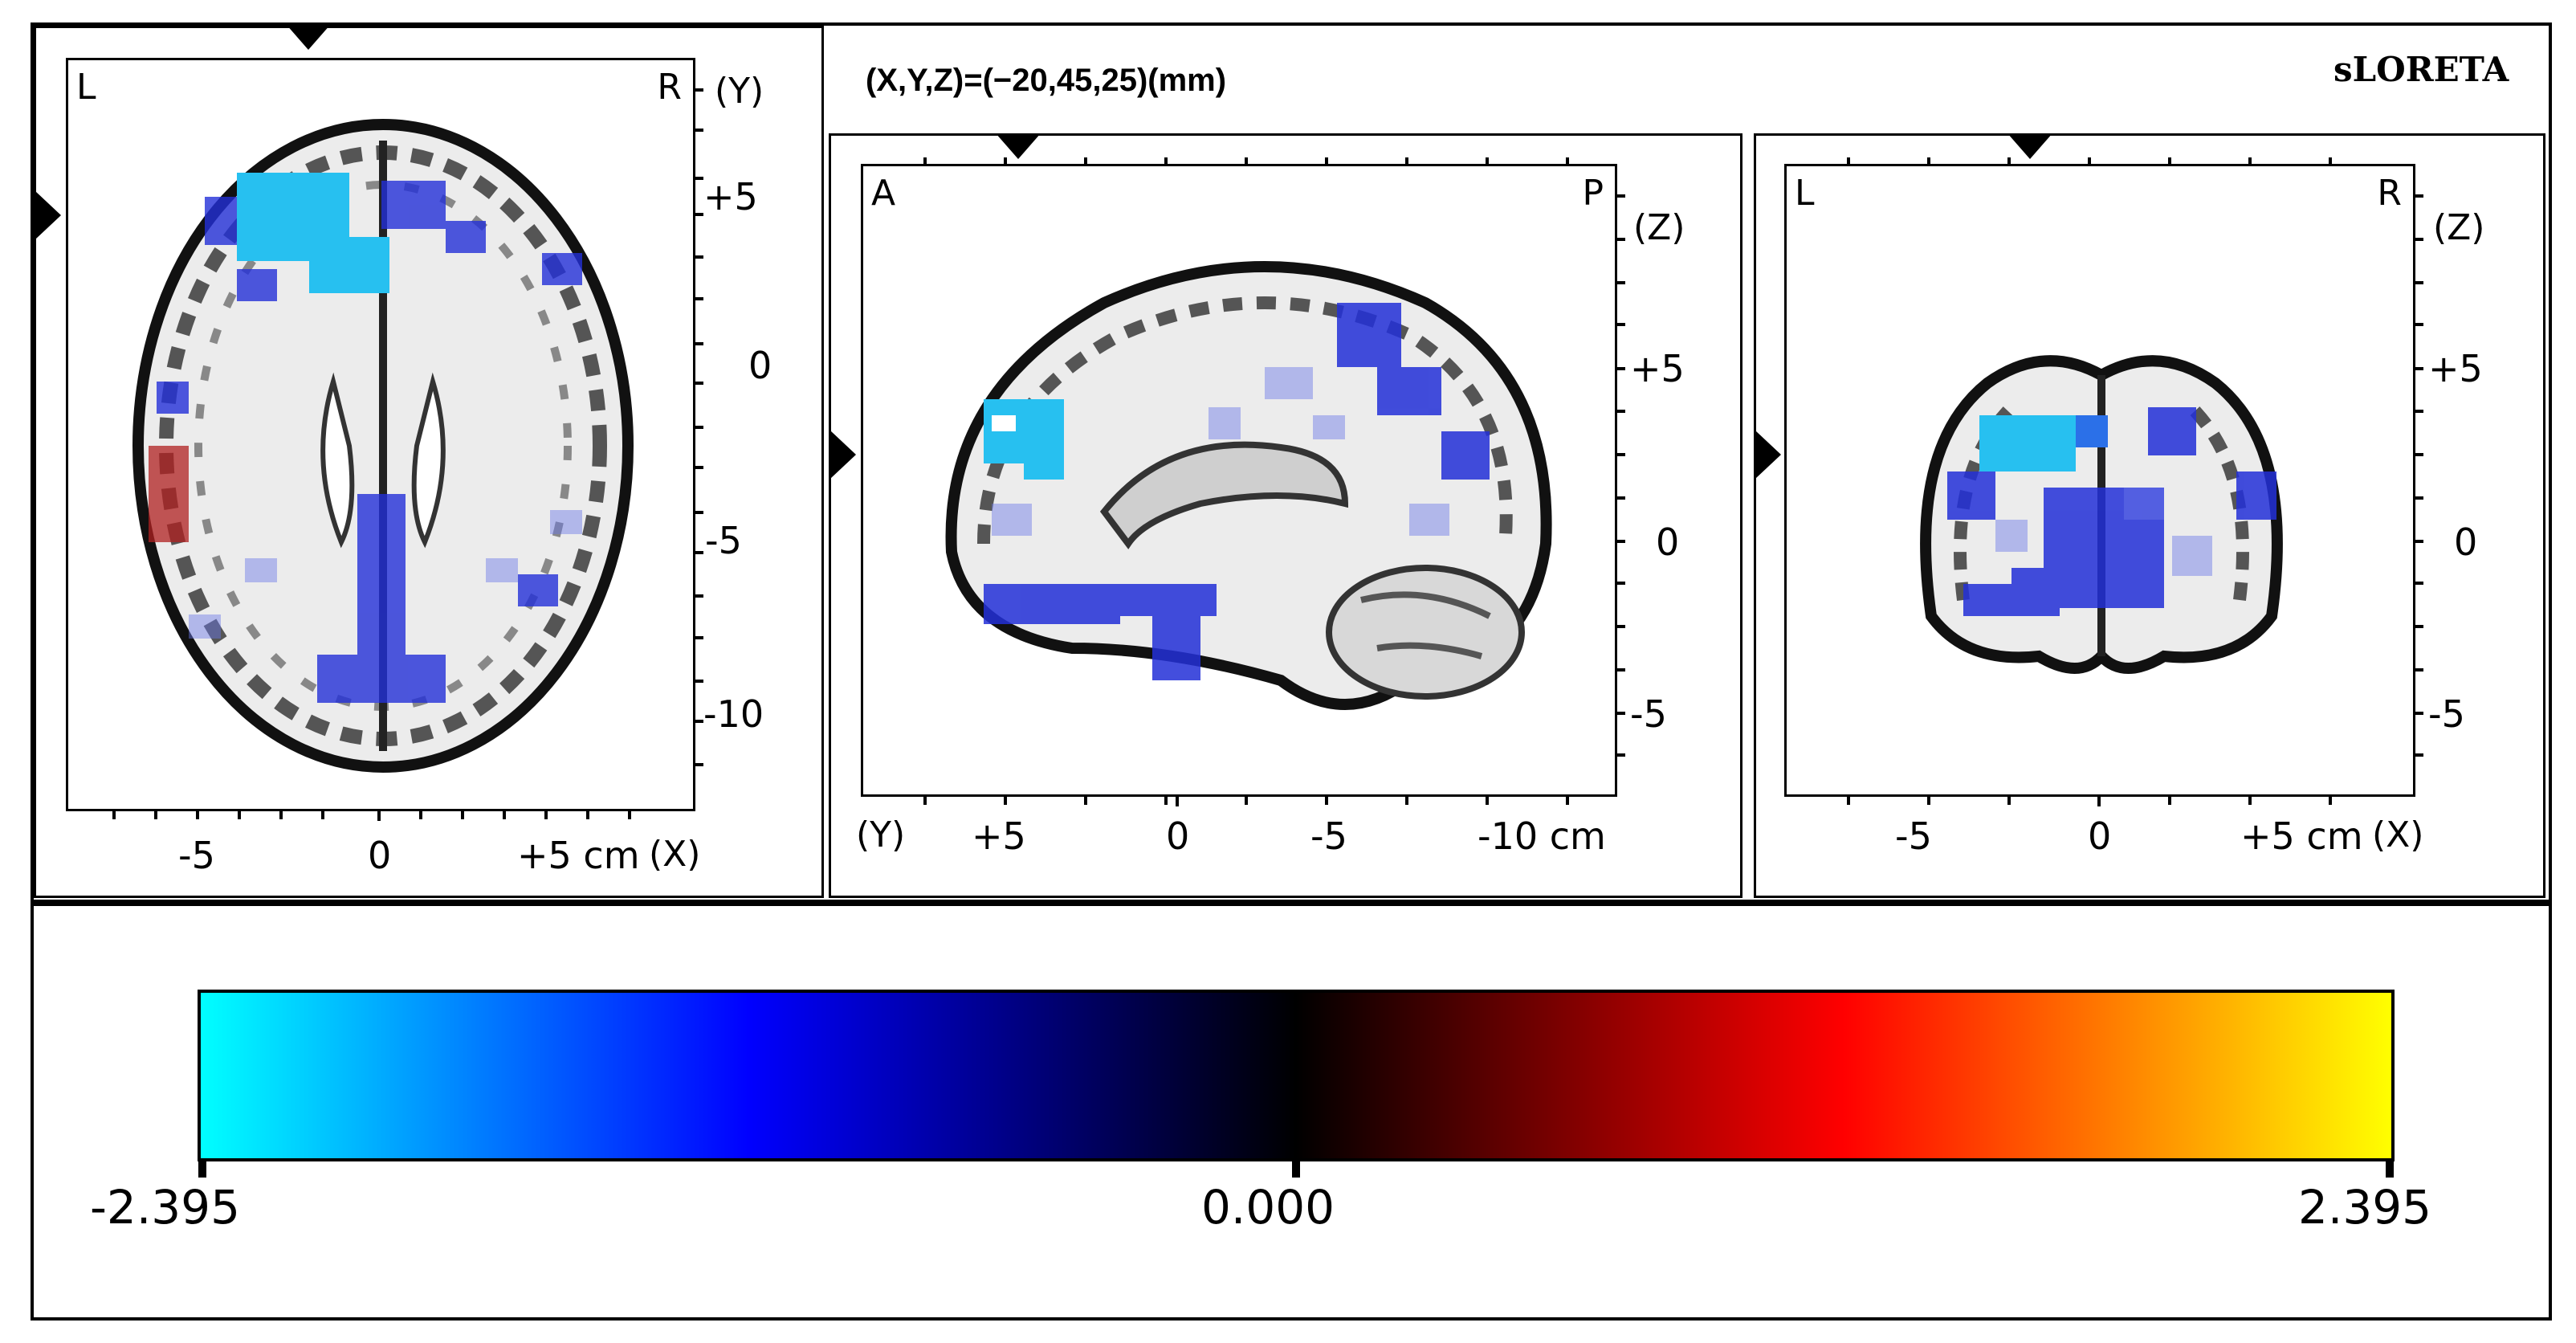  I want to click on sagittal-y-tick-label: -5, so click(1328, 836).